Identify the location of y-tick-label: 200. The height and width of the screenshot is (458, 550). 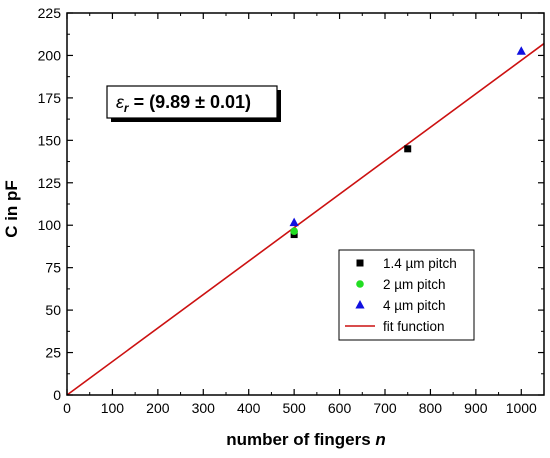
(50, 55).